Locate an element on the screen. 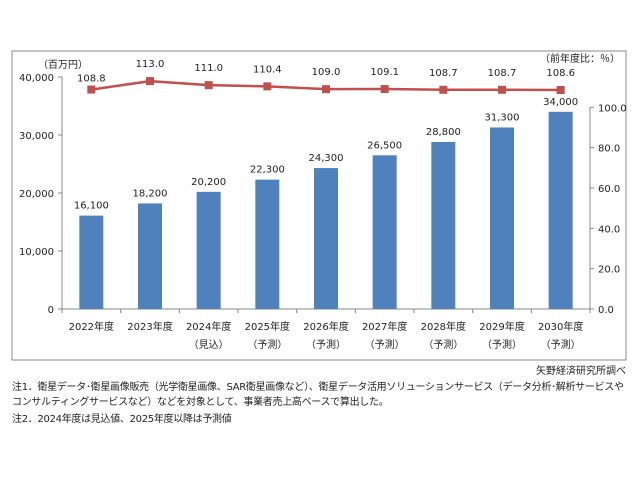 Image resolution: width=640 pixels, height=480 pixels. right-tick-label: 0.0 is located at coordinates (606, 310).